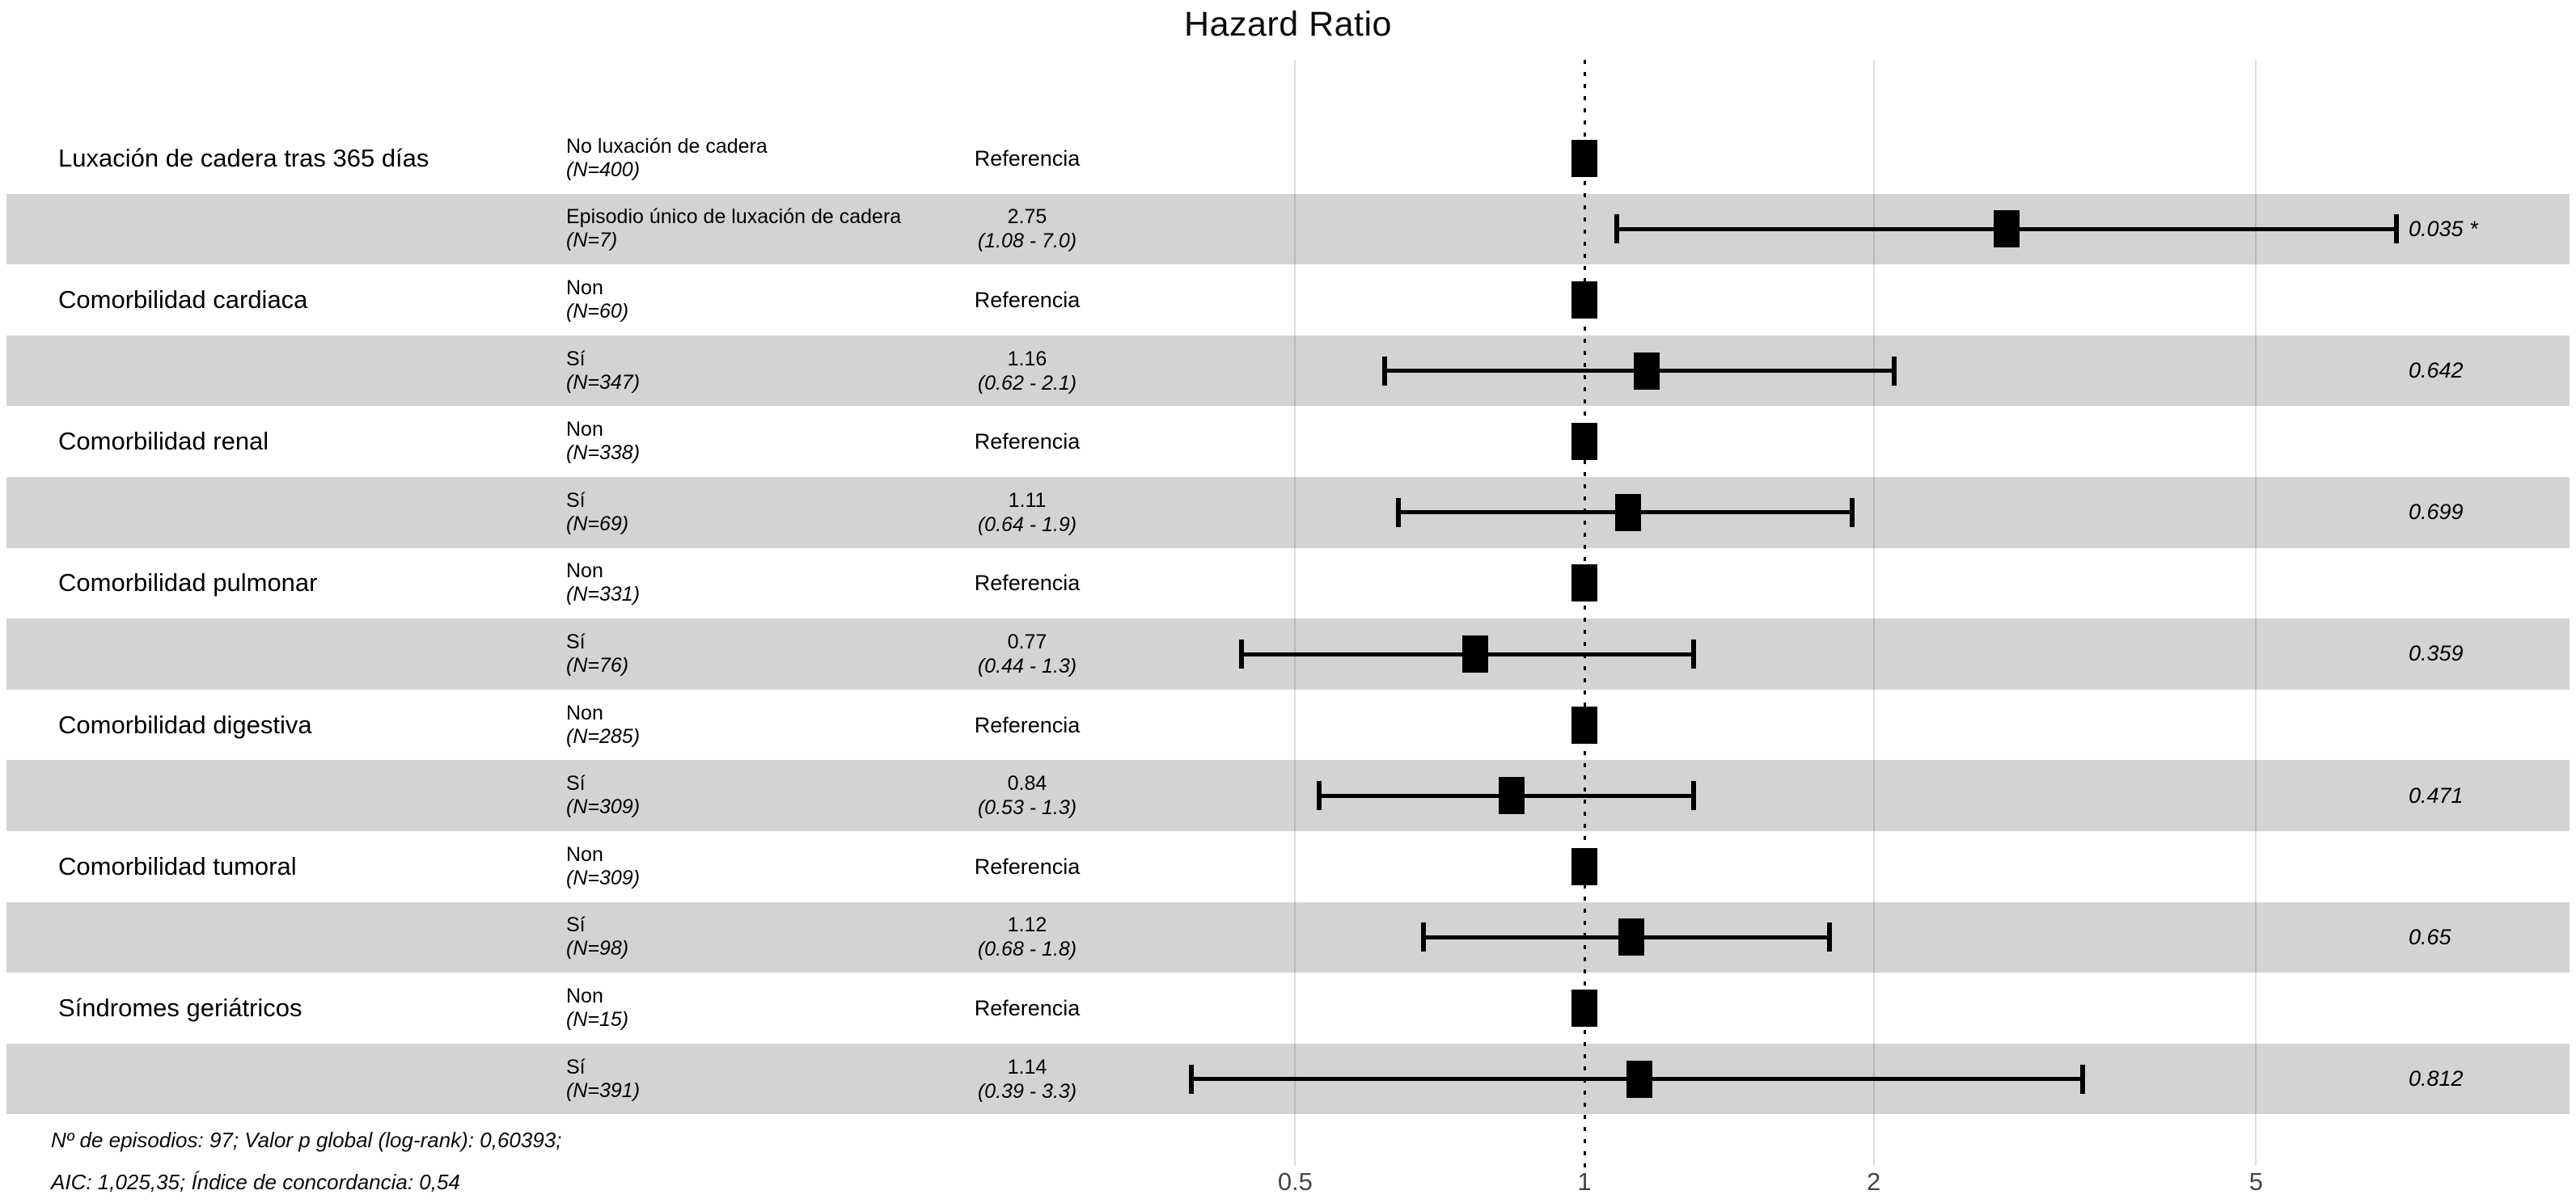 Image resolution: width=2576 pixels, height=1203 pixels. Describe the element at coordinates (1027, 784) in the screenshot. I see `estimate-value: 0.84` at that location.